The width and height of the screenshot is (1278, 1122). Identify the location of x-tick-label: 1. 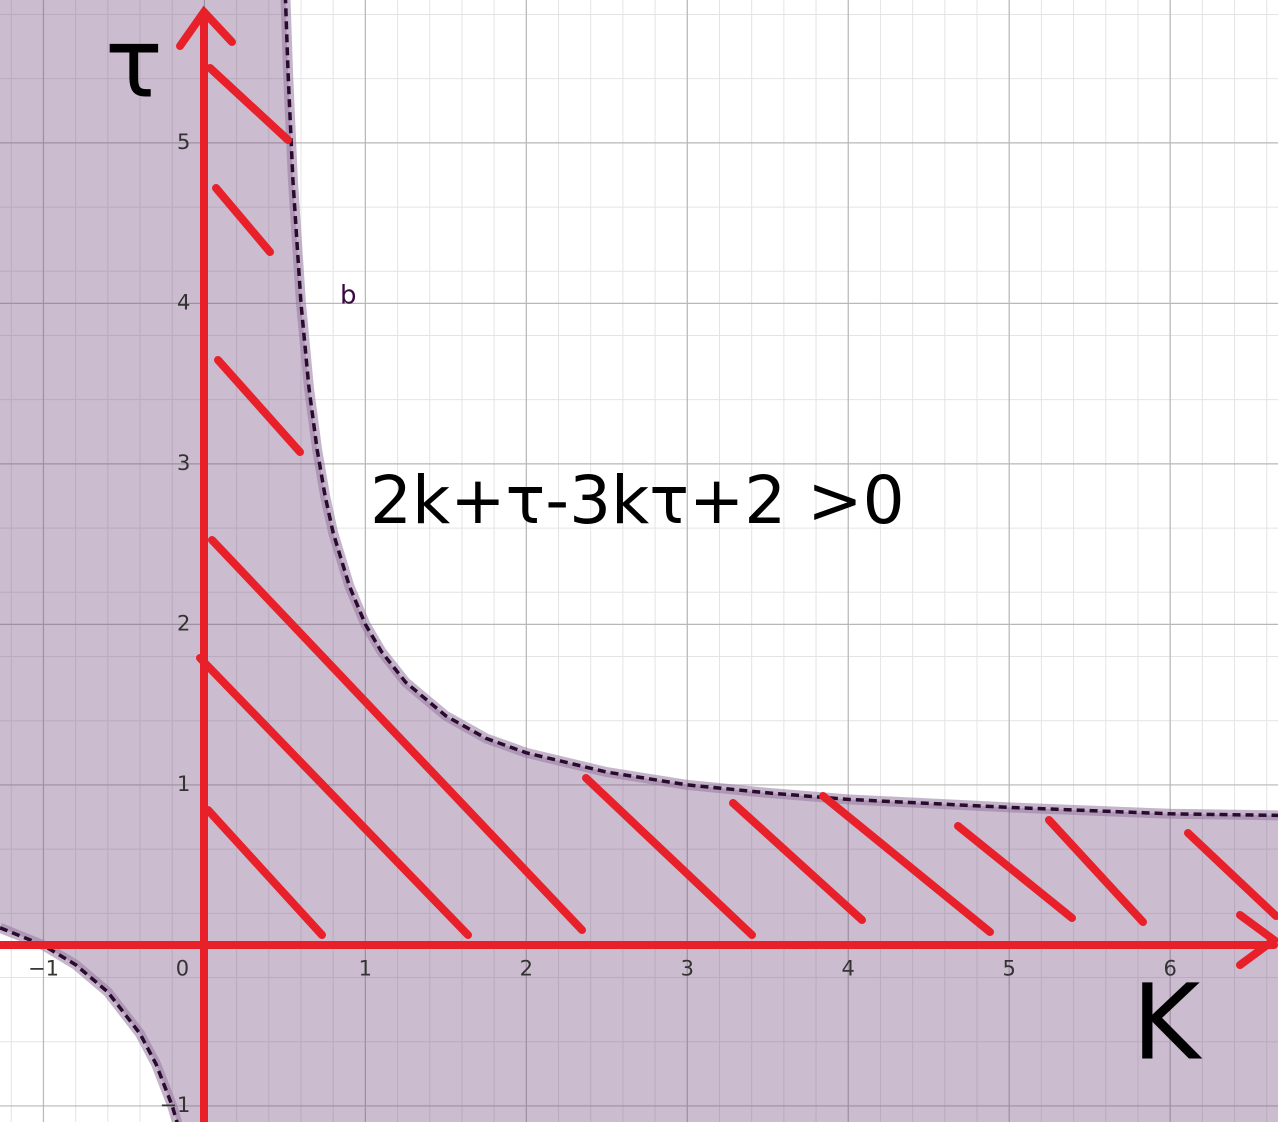
(365, 968).